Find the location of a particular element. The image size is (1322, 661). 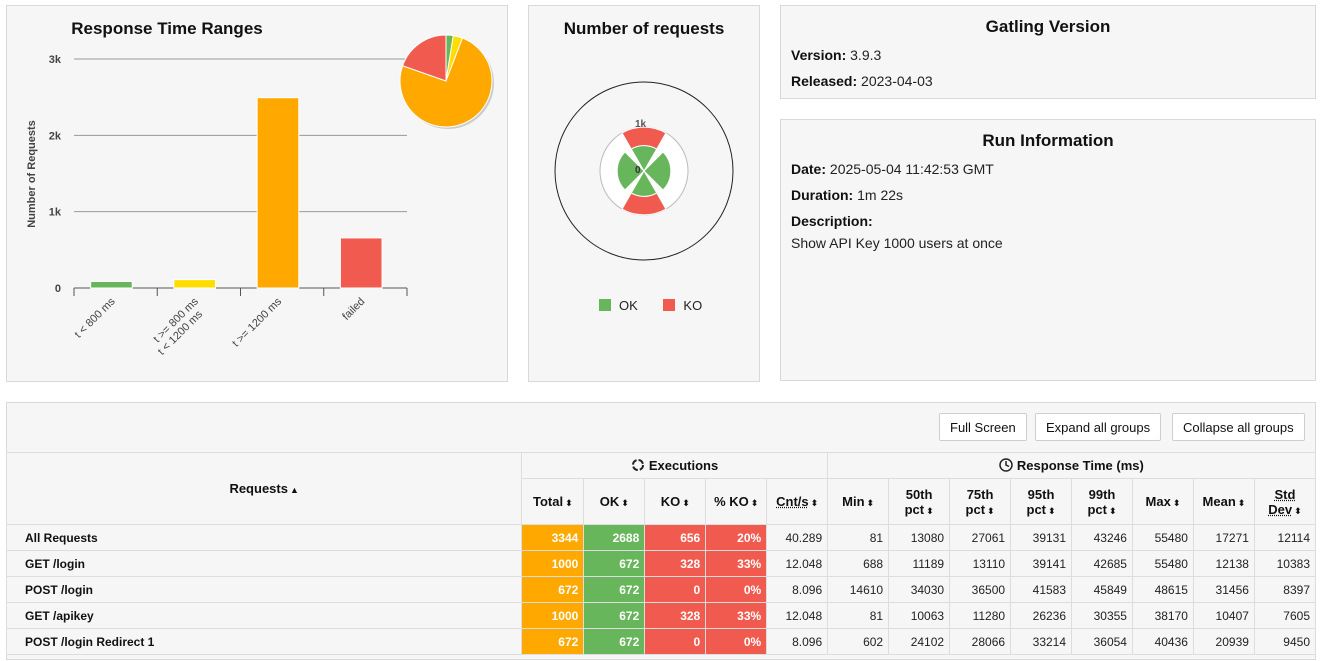

polar-outer-ring is located at coordinates (644, 171).